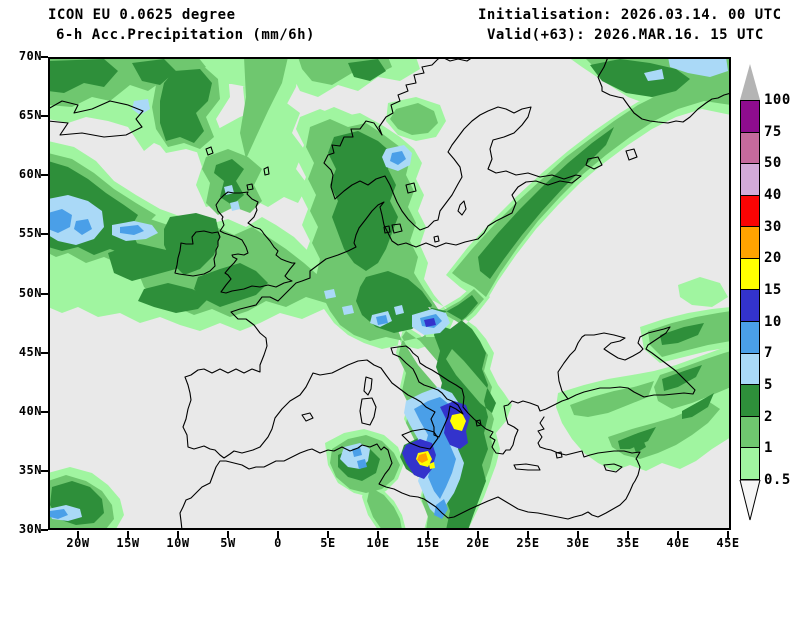 The width and height of the screenshot is (800, 618). What do you see at coordinates (30, 115) in the screenshot?
I see `lat-tick-label: 65N` at bounding box center [30, 115].